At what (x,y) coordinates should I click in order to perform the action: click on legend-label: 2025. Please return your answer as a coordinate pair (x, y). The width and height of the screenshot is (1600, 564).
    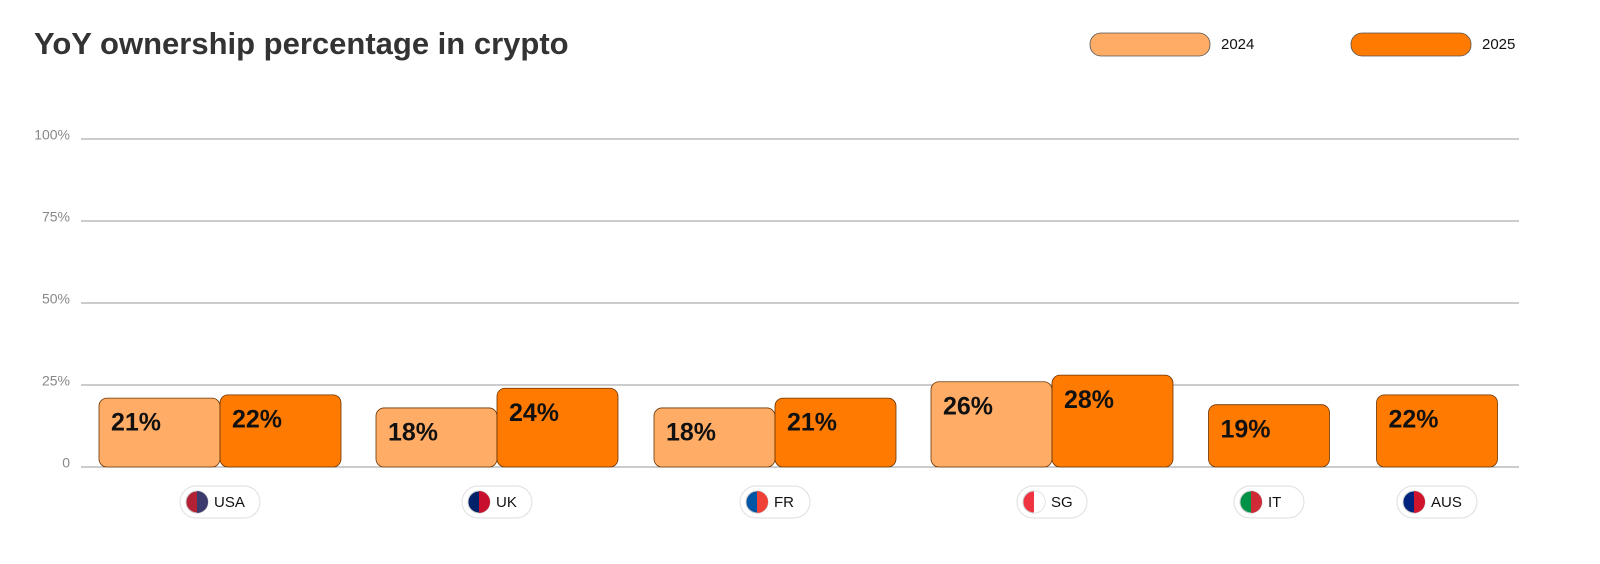
    Looking at the image, I should click on (1498, 44).